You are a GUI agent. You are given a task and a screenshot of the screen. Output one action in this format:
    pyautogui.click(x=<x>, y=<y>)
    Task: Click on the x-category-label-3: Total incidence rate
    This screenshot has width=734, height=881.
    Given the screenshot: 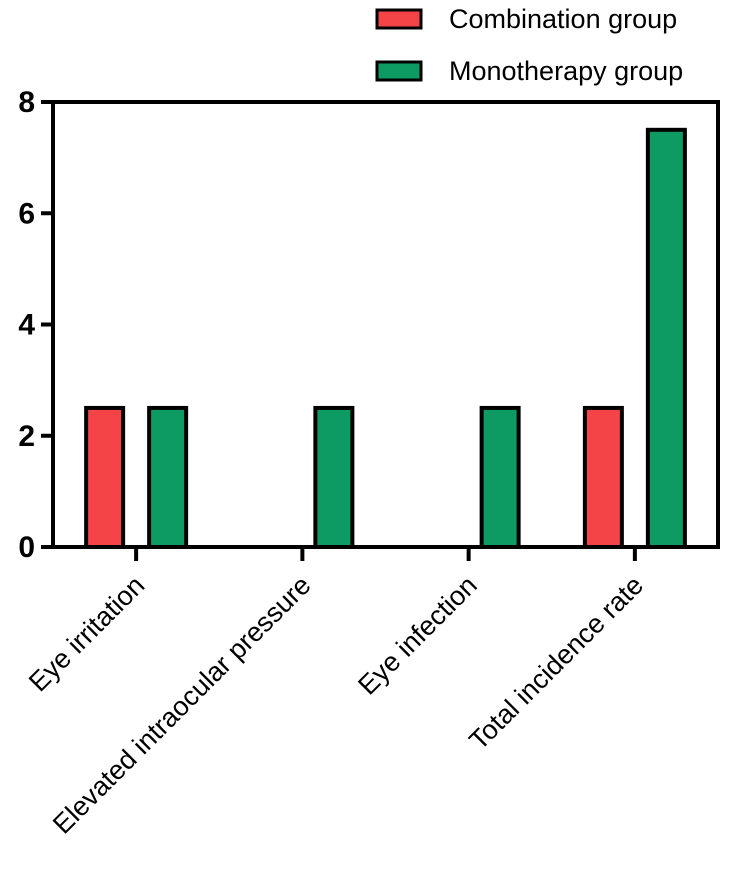 What is the action you would take?
    pyautogui.click(x=556, y=663)
    